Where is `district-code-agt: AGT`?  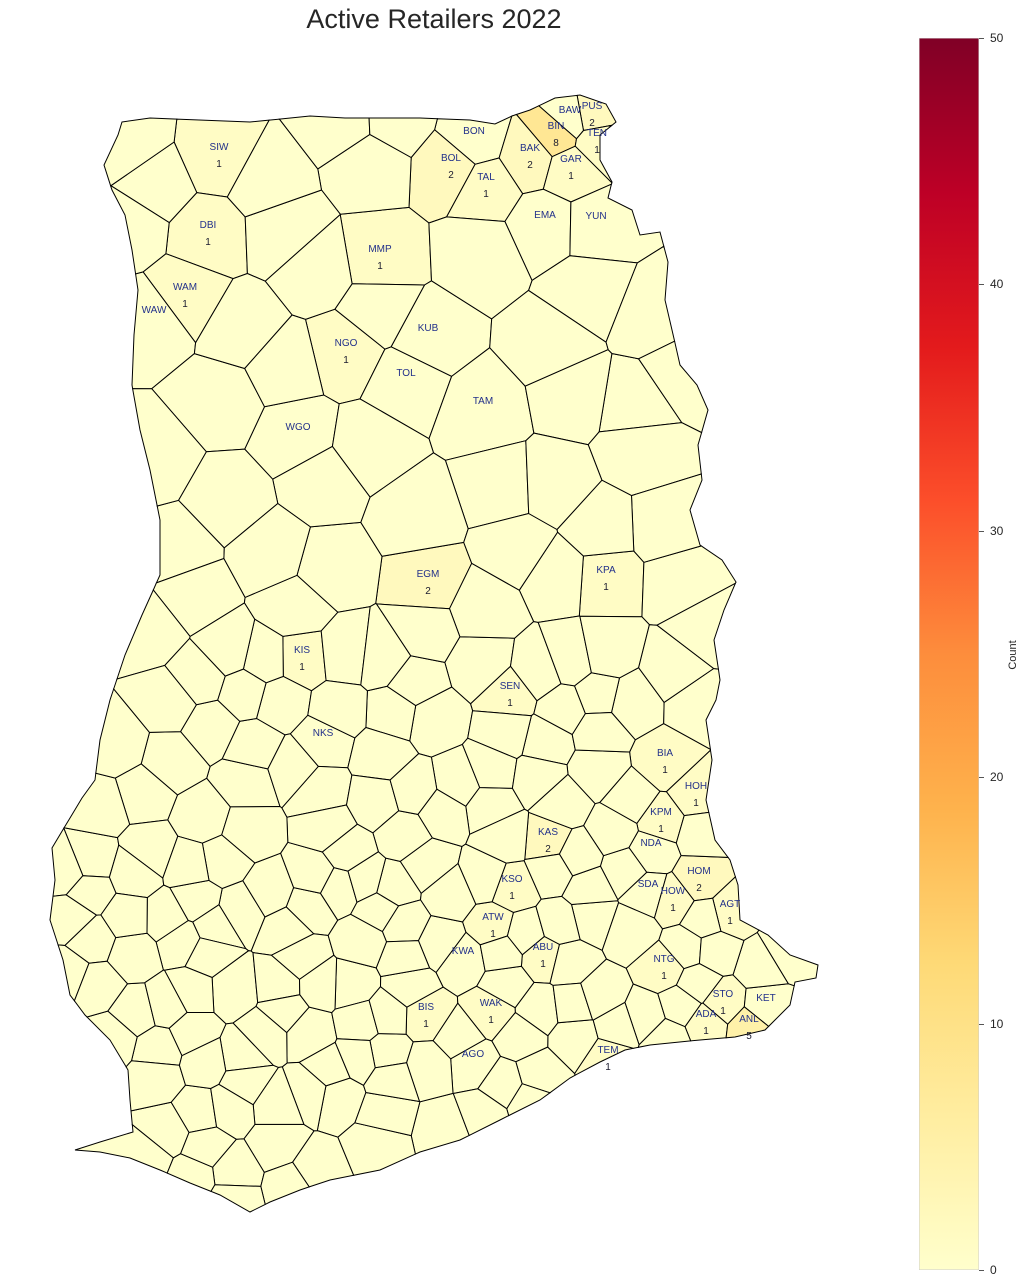 district-code-agt: AGT is located at coordinates (730, 904).